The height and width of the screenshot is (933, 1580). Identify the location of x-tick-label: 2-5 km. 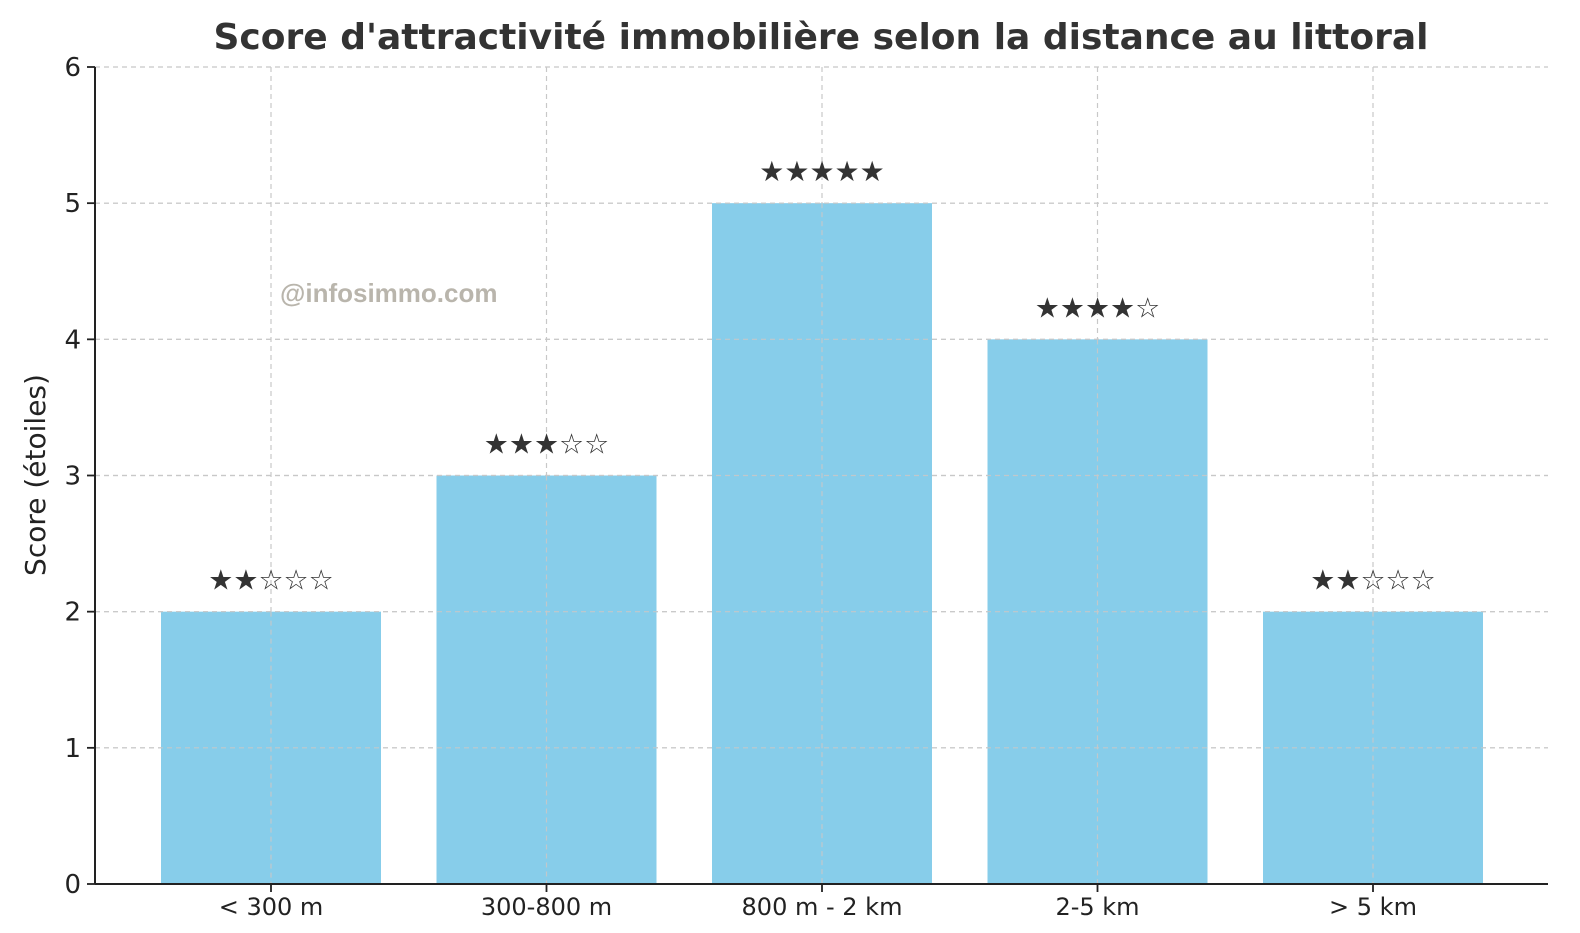
(1097, 907).